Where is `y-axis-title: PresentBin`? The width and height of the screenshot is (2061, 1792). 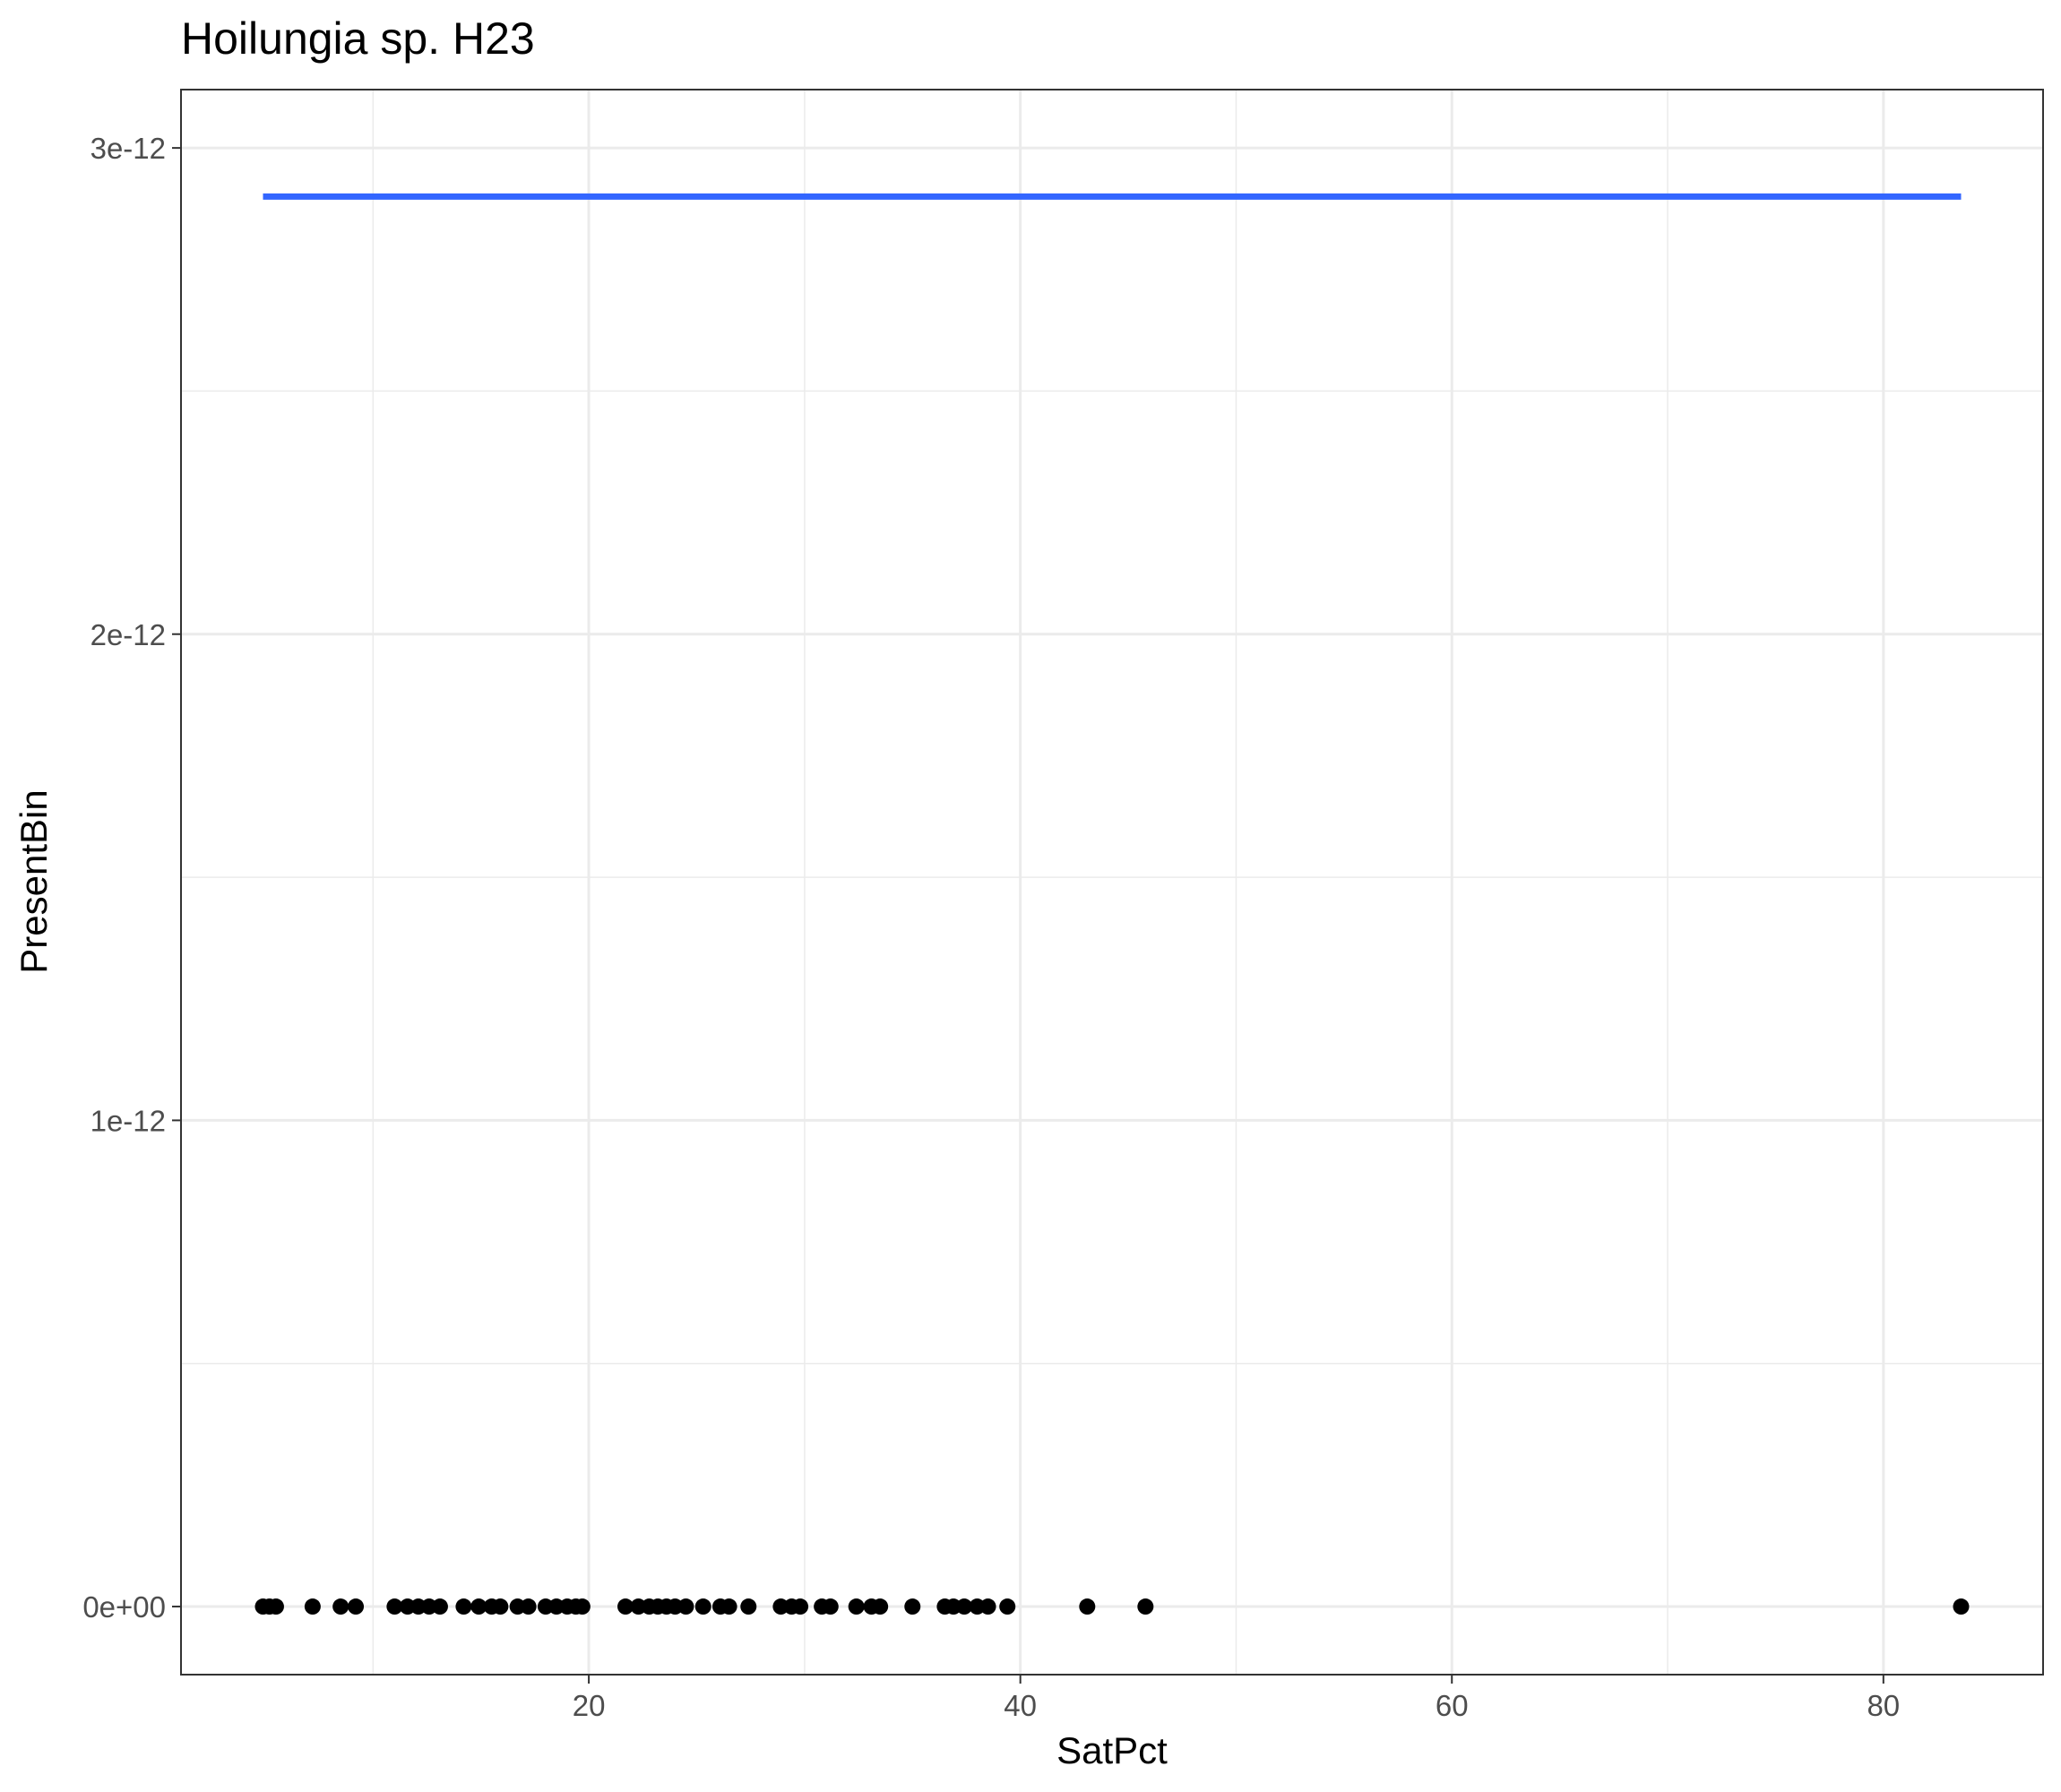
y-axis-title: PresentBin is located at coordinates (34, 881).